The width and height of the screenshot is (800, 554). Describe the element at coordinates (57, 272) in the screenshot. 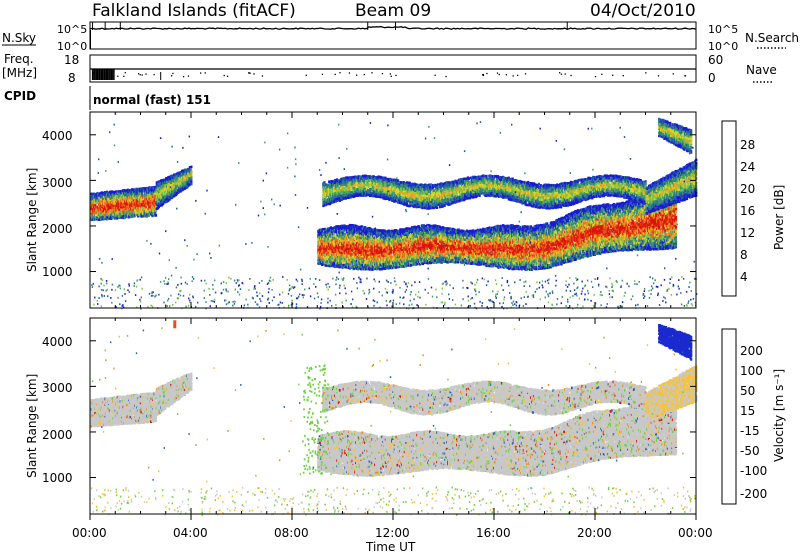

I see `power-ytick-1000: 1000` at that location.